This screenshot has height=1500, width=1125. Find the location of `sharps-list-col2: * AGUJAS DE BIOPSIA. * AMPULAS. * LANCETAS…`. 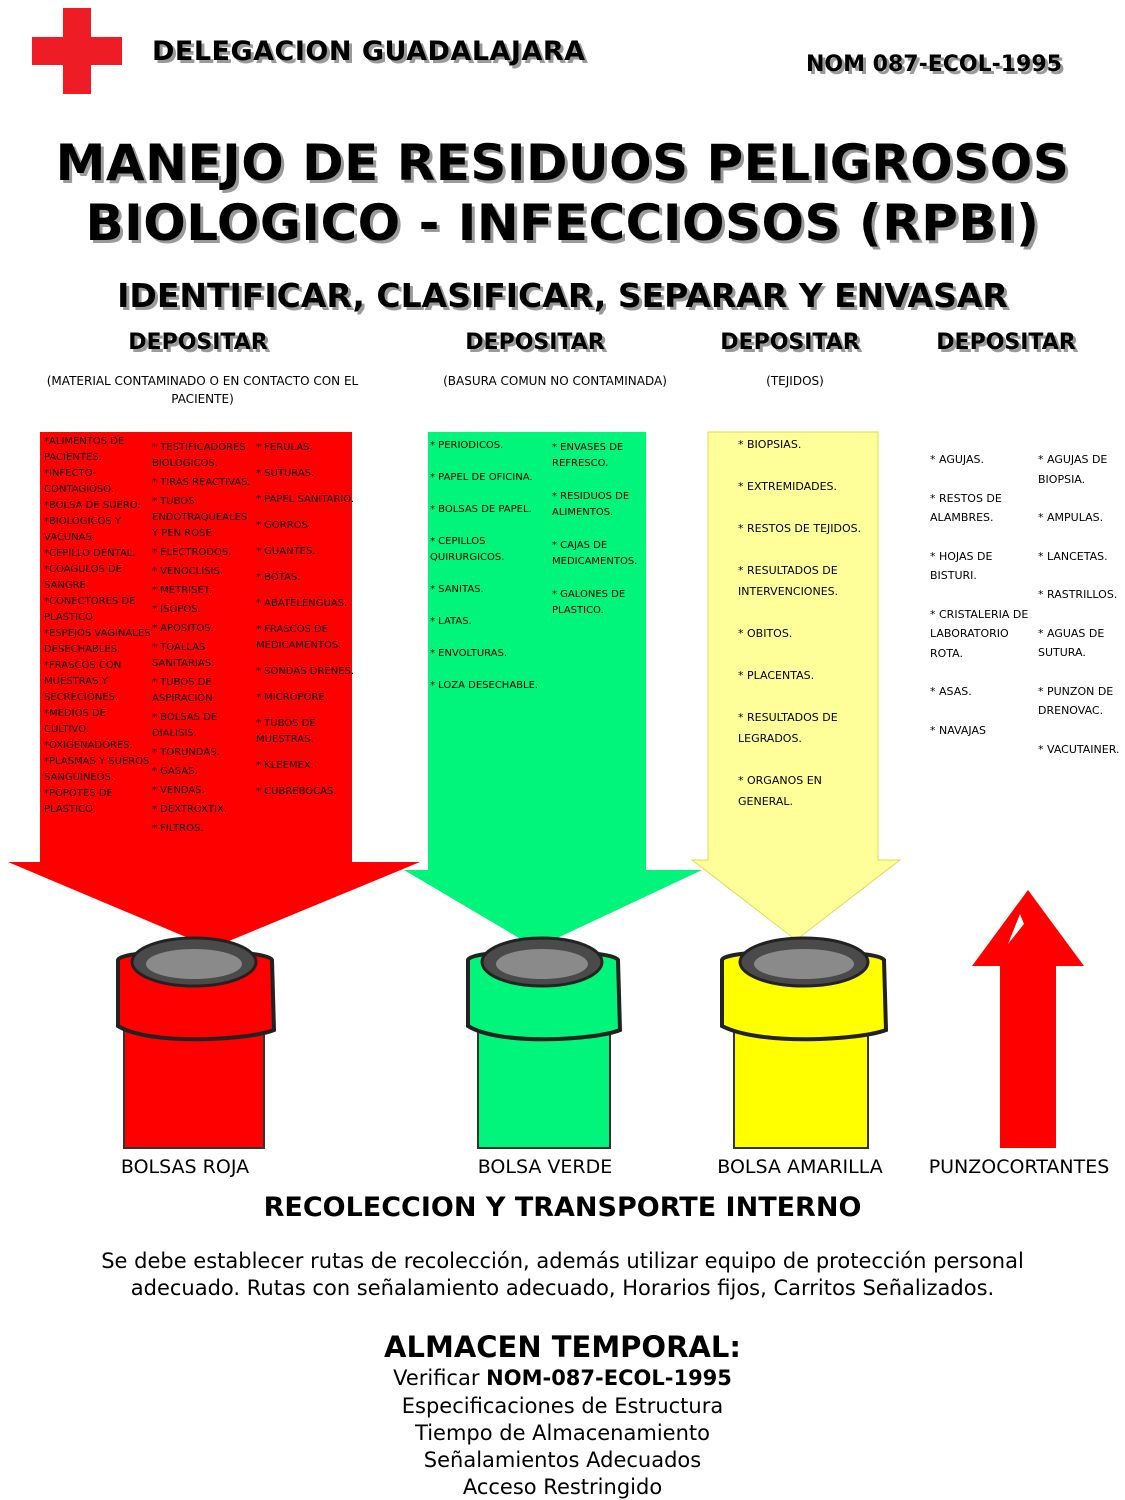

sharps-list-col2: * AGUJAS DE BIOPSIA. * AMPULAS. * LANCETAS… is located at coordinates (1081, 614).